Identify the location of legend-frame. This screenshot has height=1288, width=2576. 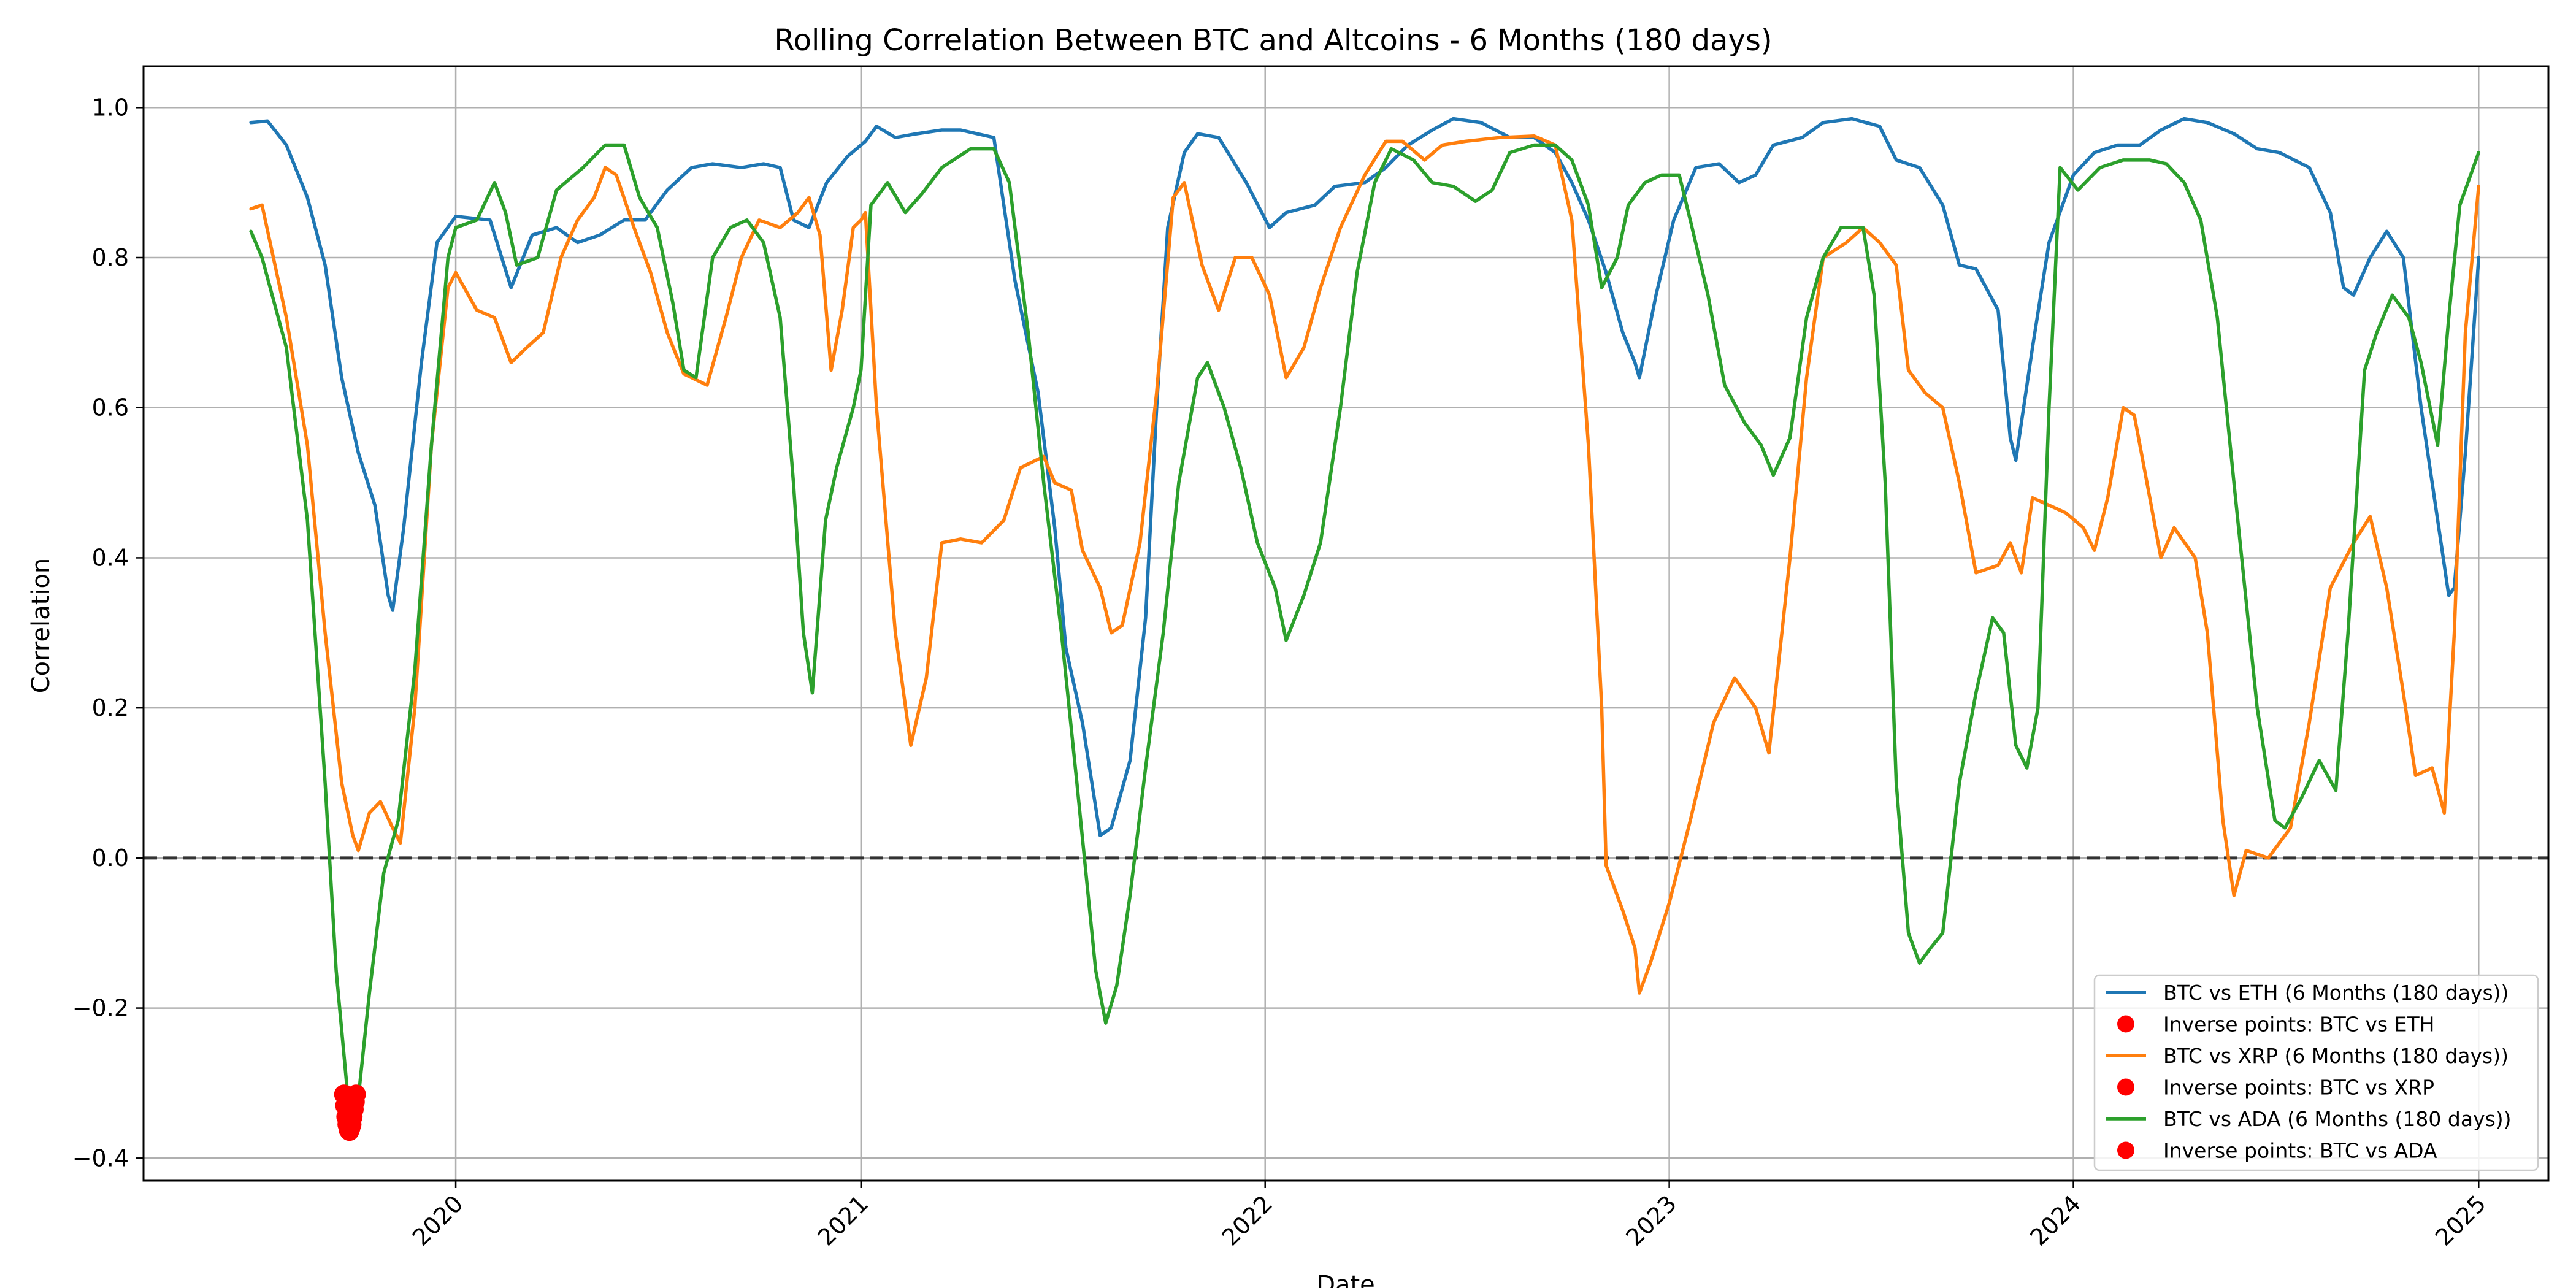
(2316, 1072).